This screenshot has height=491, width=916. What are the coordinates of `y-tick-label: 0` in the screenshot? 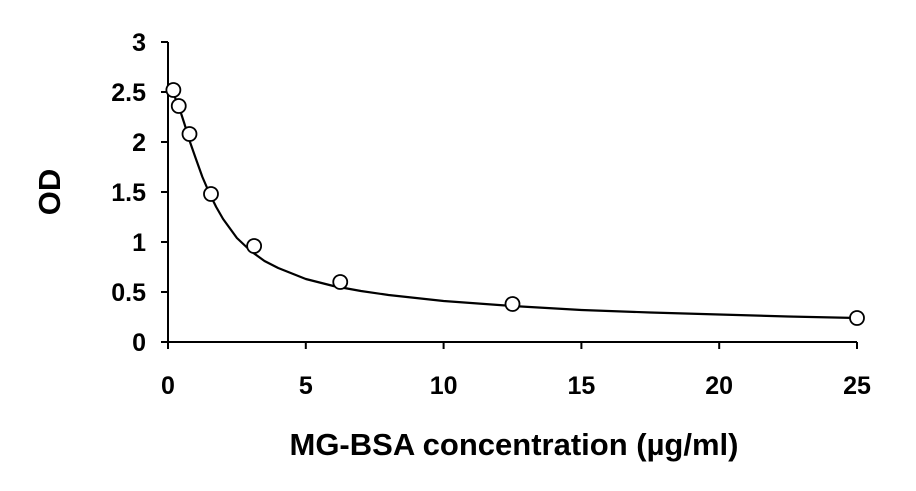 It's located at (139, 343).